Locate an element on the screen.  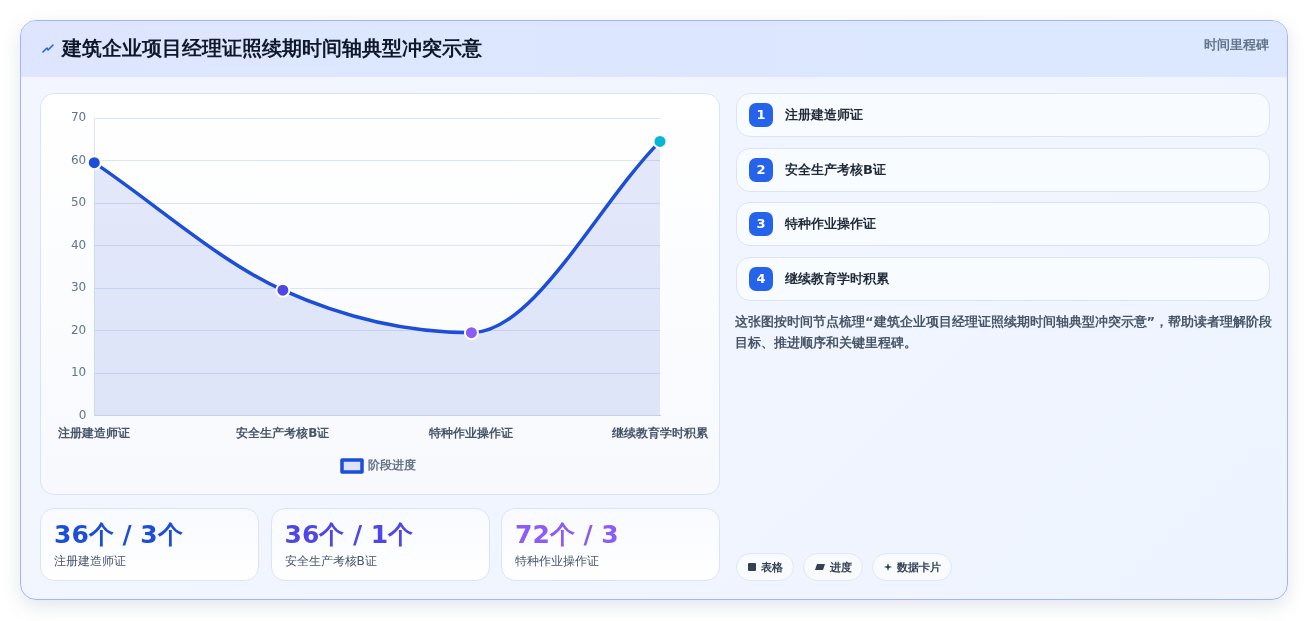
category-label: 继续教育学时积累 is located at coordinates (837, 279).